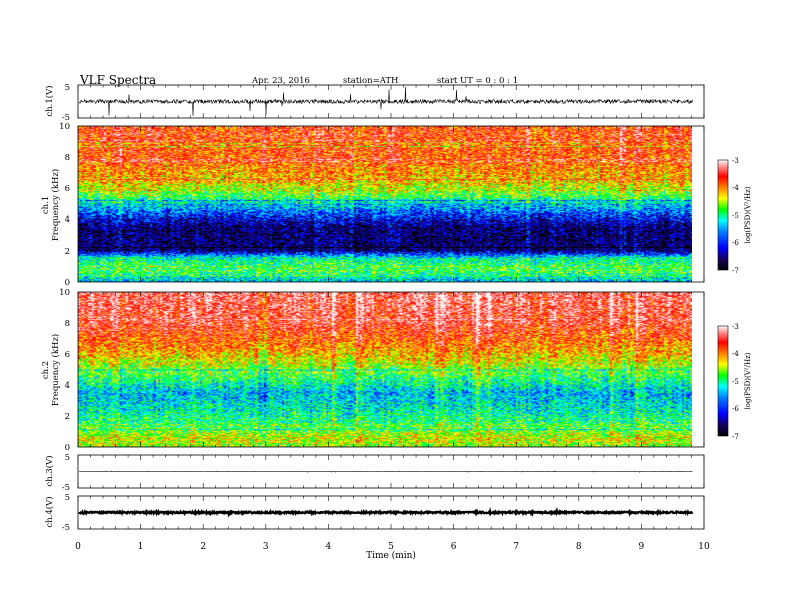 Image resolution: width=792 pixels, height=612 pixels. I want to click on ch3-waveform-trace, so click(385, 471).